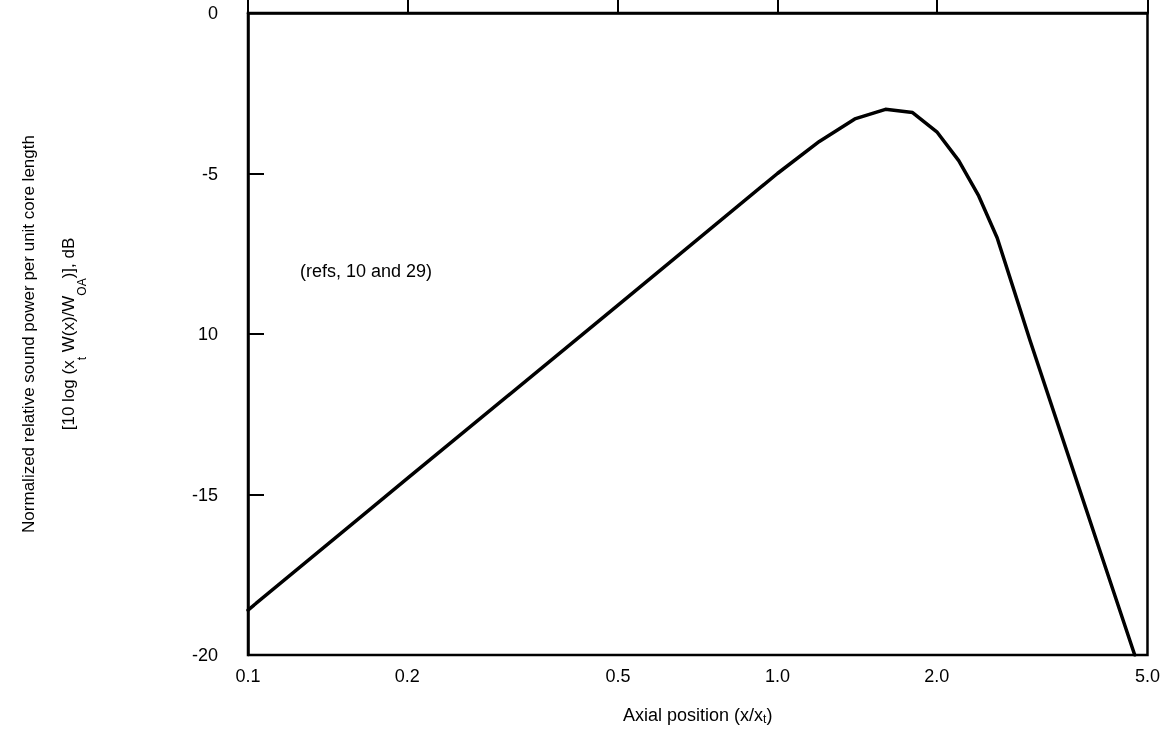 The height and width of the screenshot is (748, 1163). What do you see at coordinates (1147, 676) in the screenshot?
I see `x-tick-label: 5.0` at bounding box center [1147, 676].